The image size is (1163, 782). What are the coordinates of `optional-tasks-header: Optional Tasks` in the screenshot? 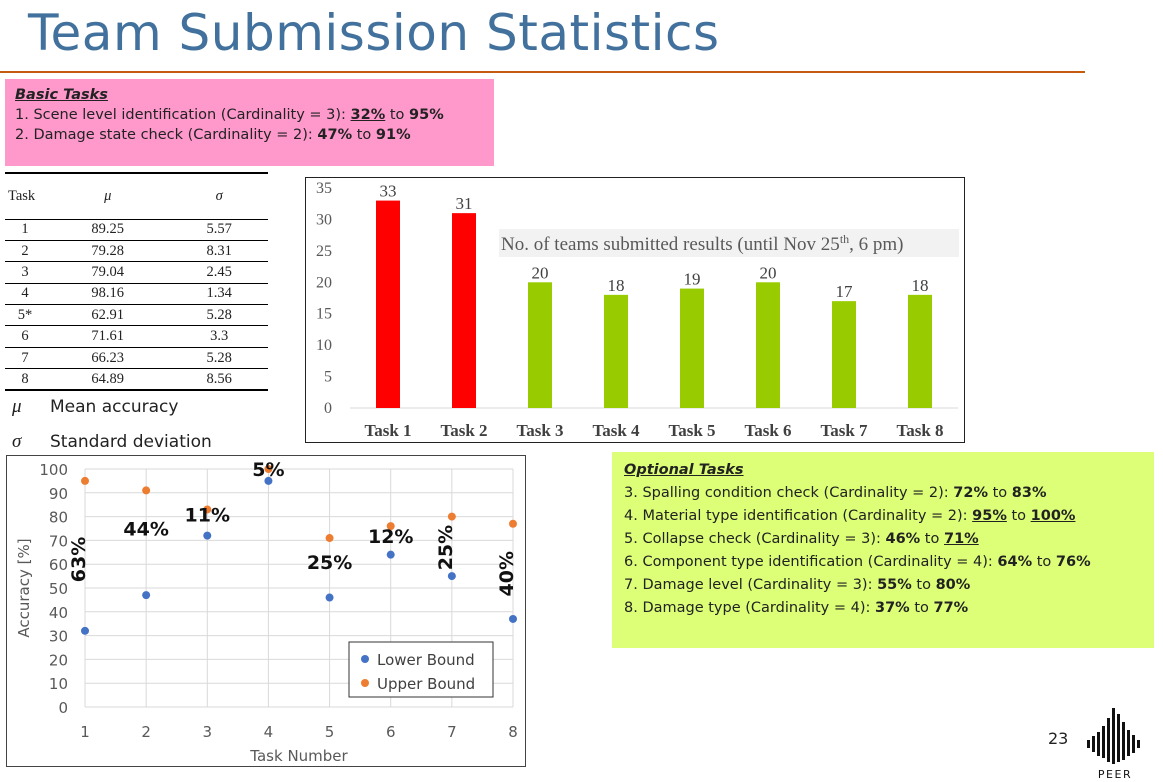 It's located at (684, 470).